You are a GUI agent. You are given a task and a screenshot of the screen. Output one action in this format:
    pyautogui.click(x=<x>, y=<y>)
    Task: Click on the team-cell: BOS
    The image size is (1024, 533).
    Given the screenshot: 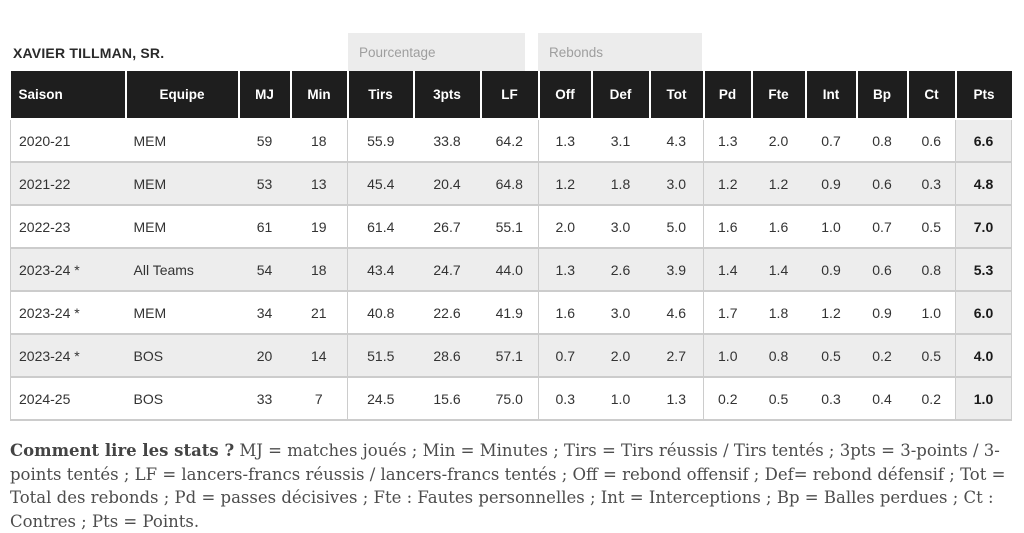 What is the action you would take?
    pyautogui.click(x=182, y=356)
    